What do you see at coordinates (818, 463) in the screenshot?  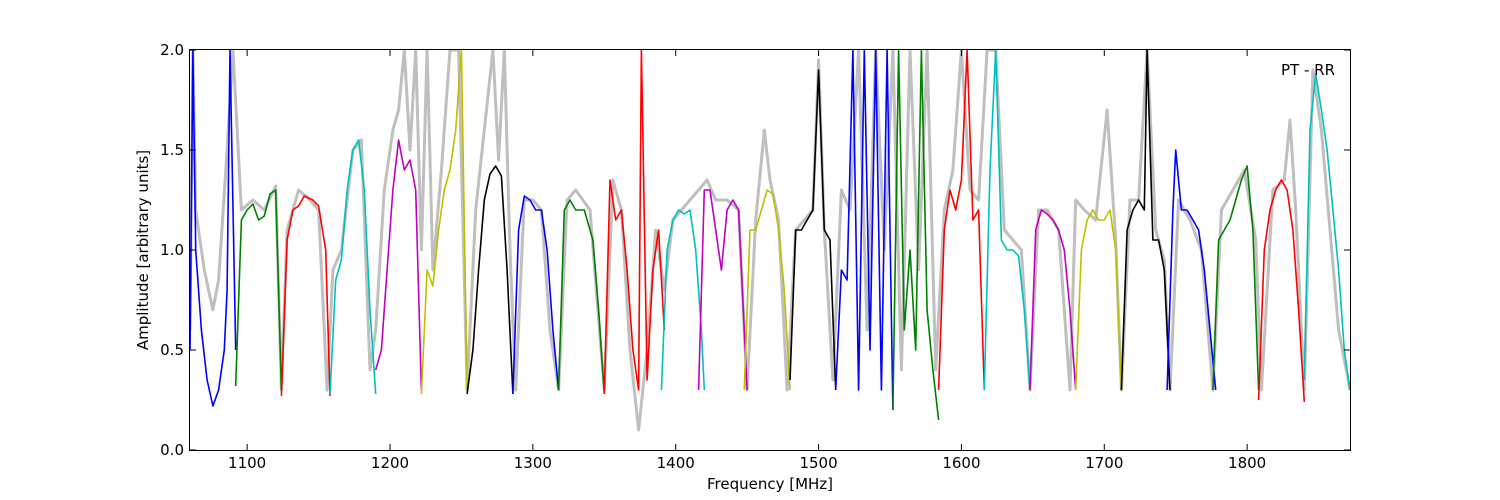 I see `x-tick-label: 1500` at bounding box center [818, 463].